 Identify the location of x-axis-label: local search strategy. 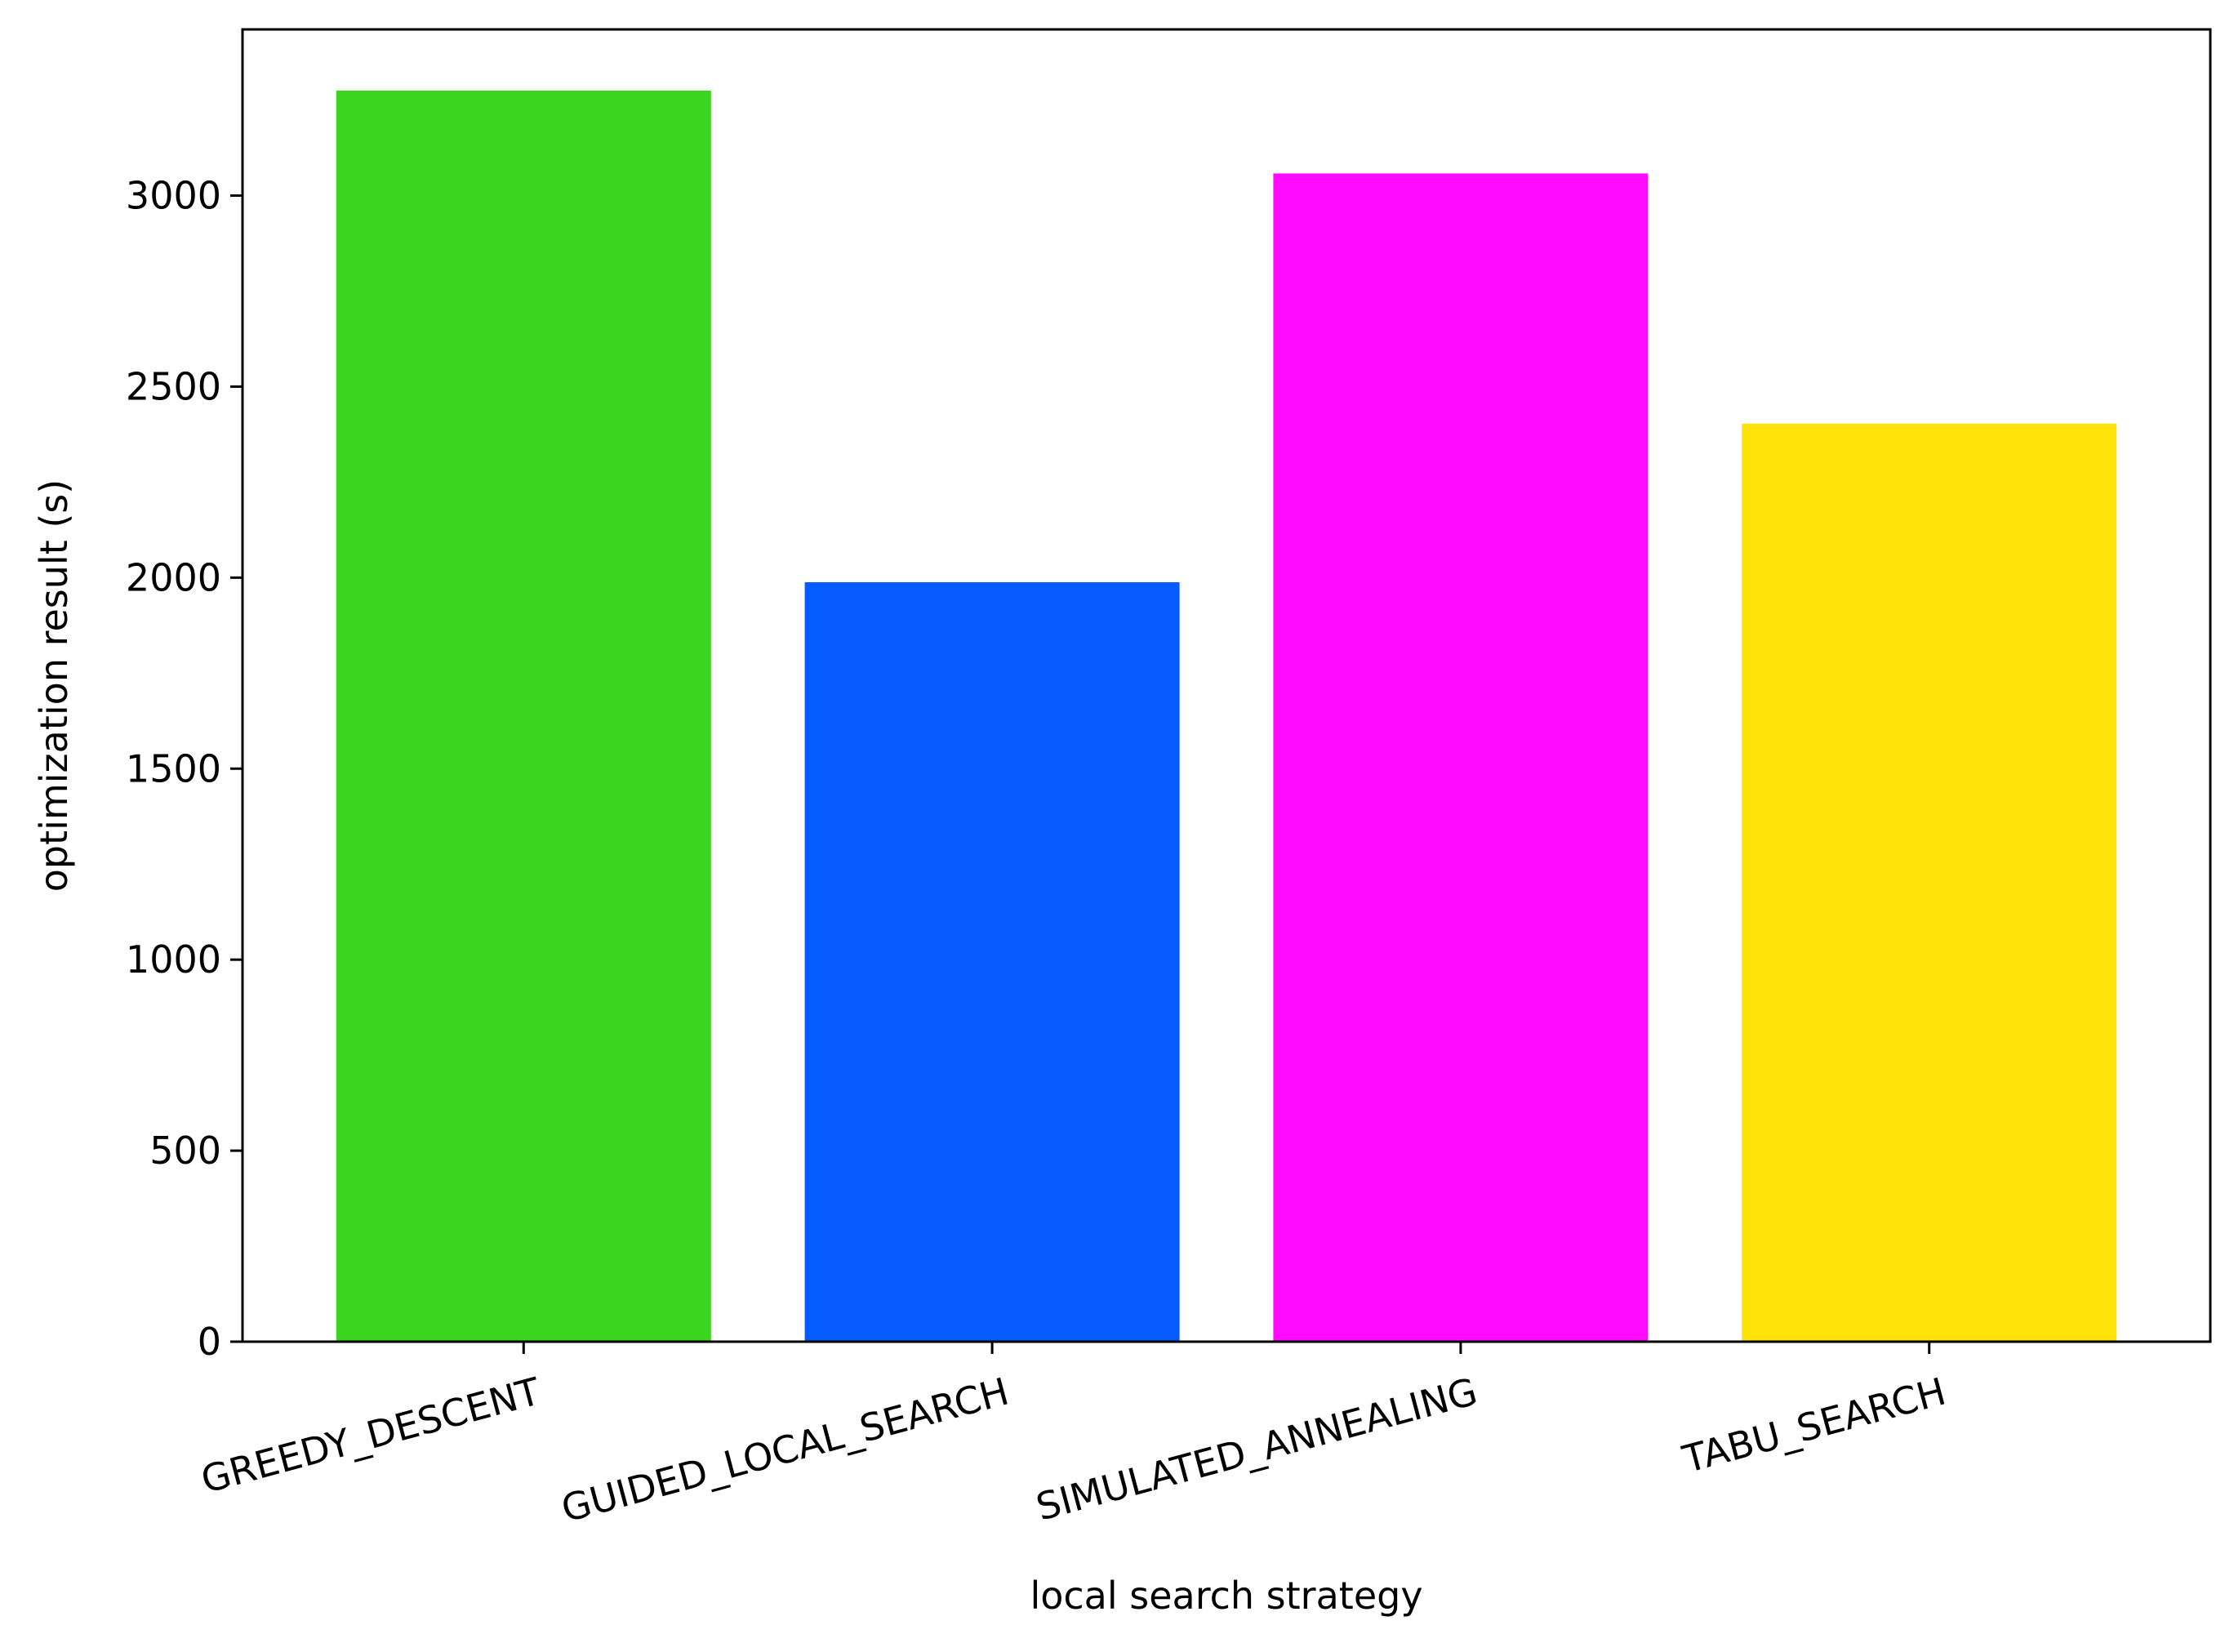
(1226, 1596).